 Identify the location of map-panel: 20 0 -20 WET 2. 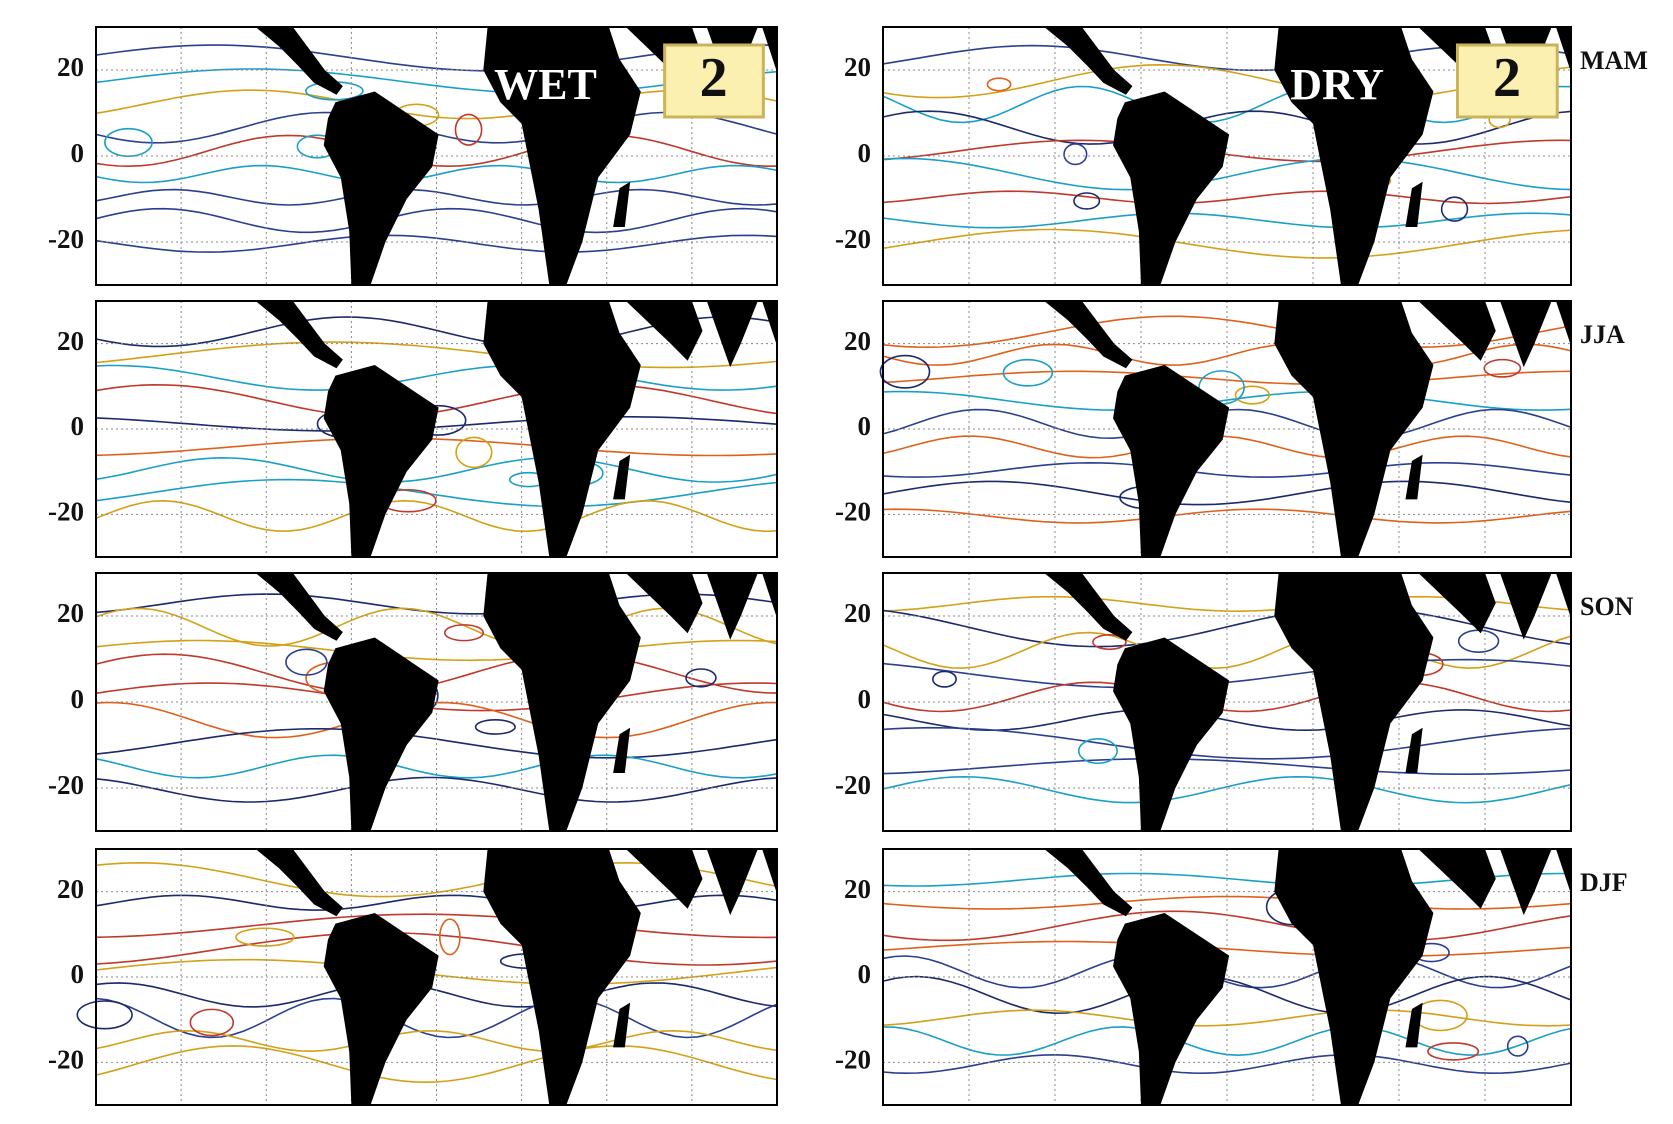
(413, 156).